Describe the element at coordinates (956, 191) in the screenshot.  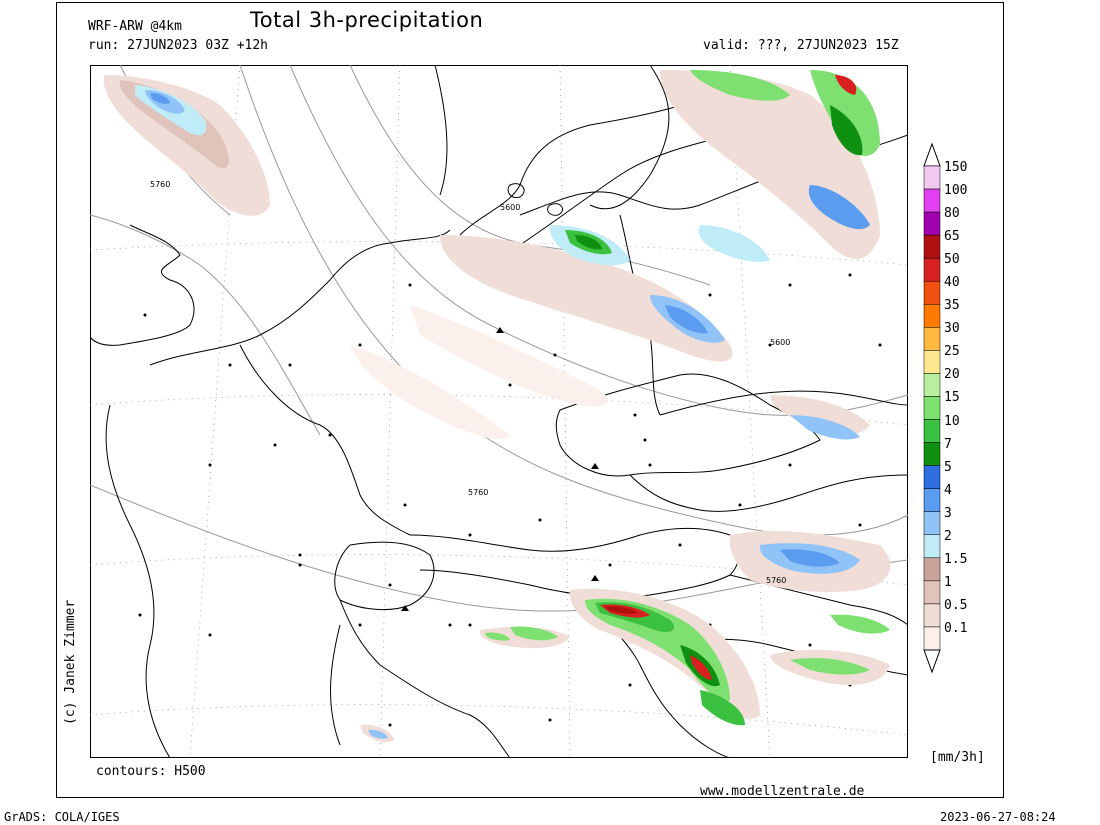
I see `legend-label: 100` at that location.